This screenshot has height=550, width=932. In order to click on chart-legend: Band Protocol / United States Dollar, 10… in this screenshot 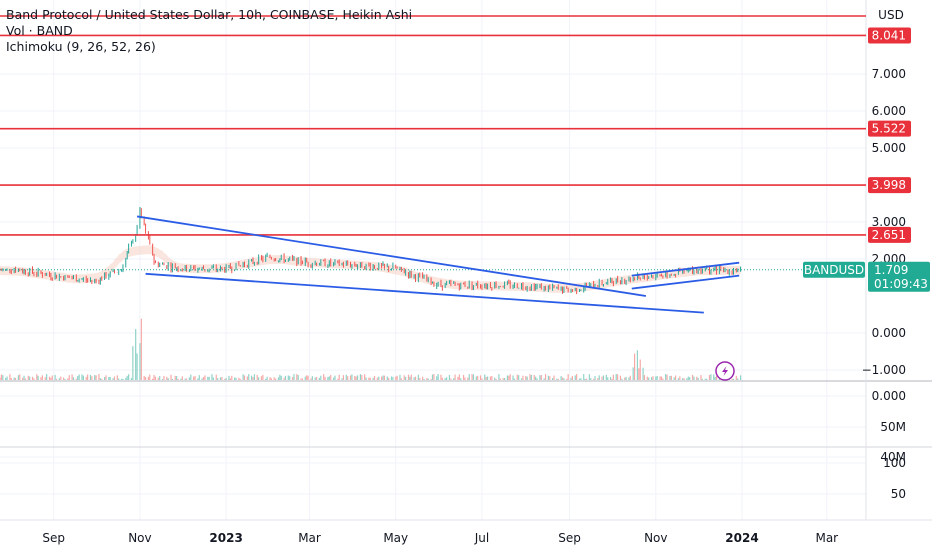, I will do `click(209, 31)`.